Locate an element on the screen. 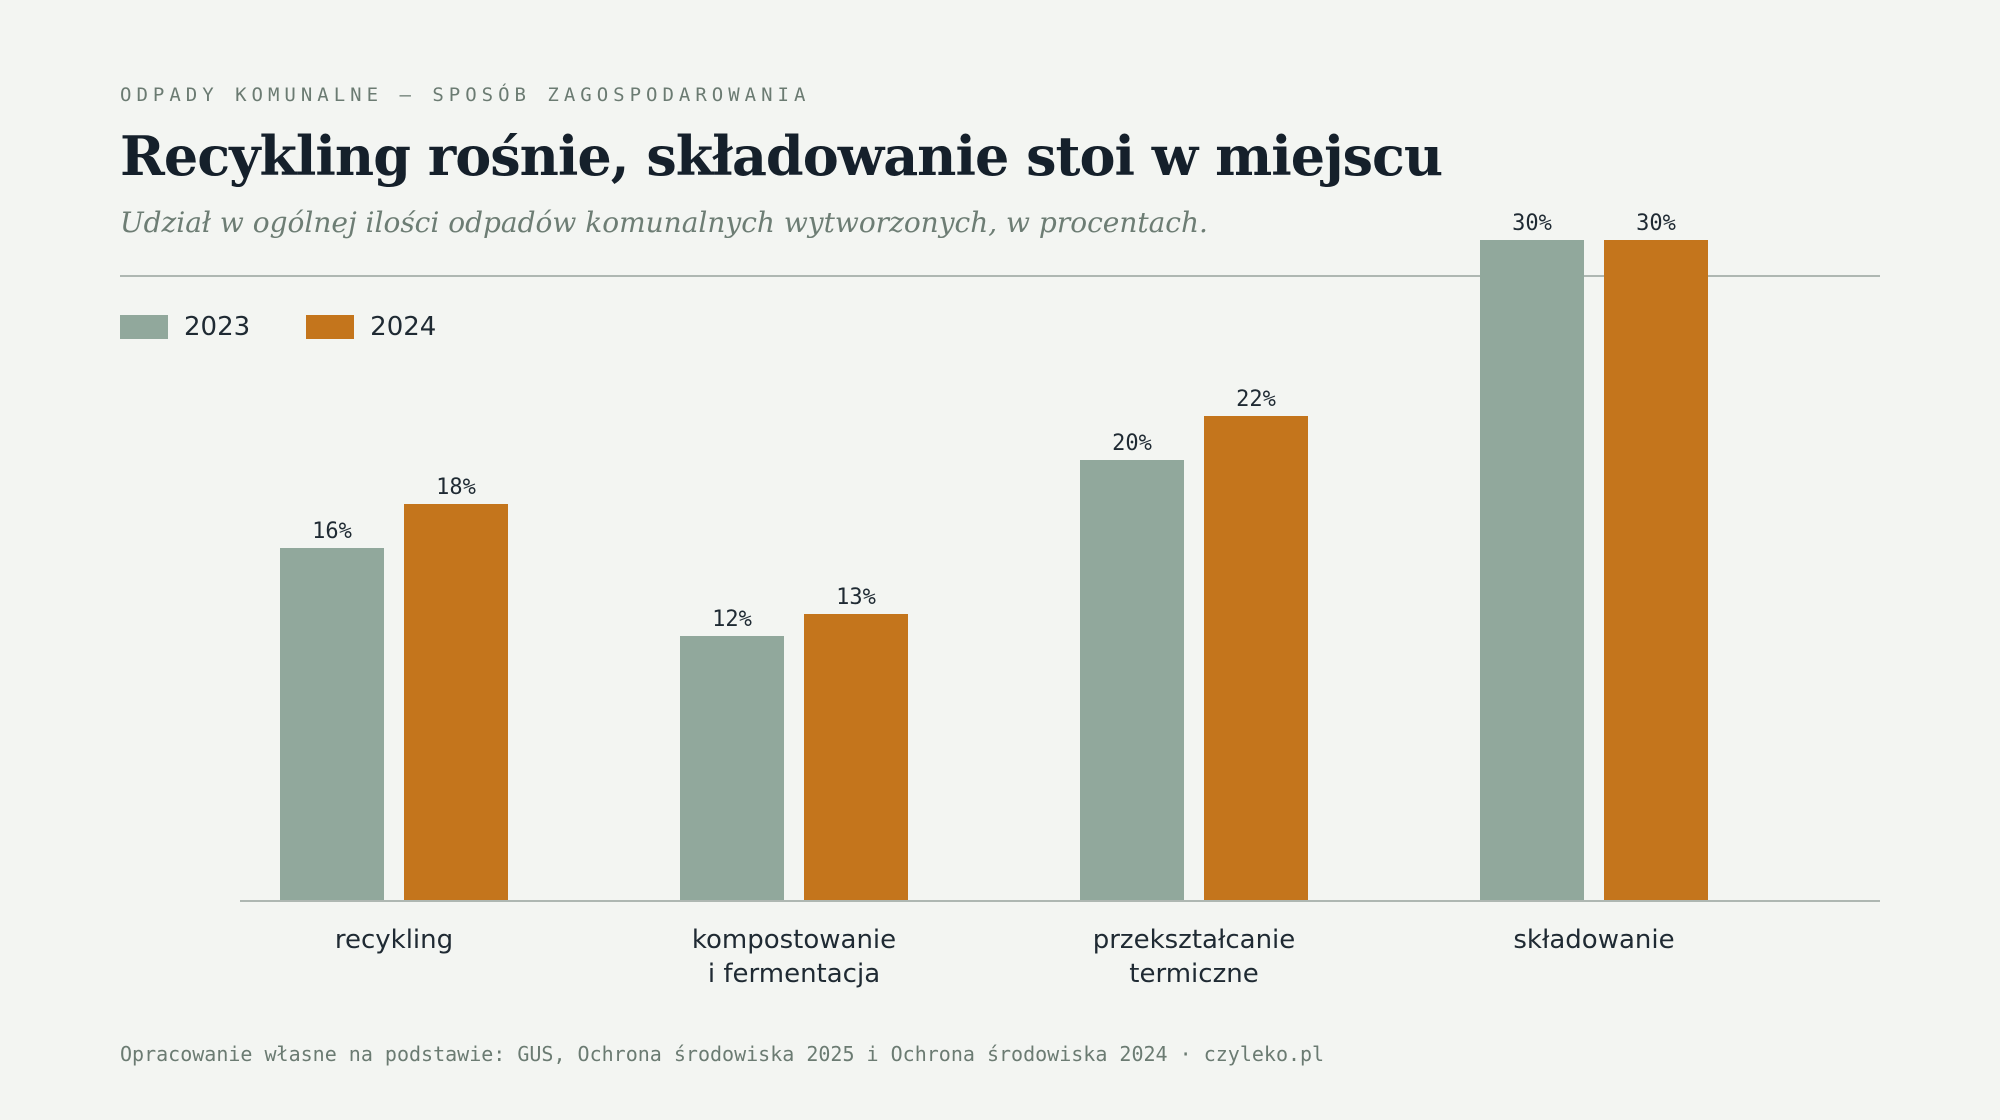 The width and height of the screenshot is (2000, 1120). category-label: składowanie is located at coordinates (1593, 940).